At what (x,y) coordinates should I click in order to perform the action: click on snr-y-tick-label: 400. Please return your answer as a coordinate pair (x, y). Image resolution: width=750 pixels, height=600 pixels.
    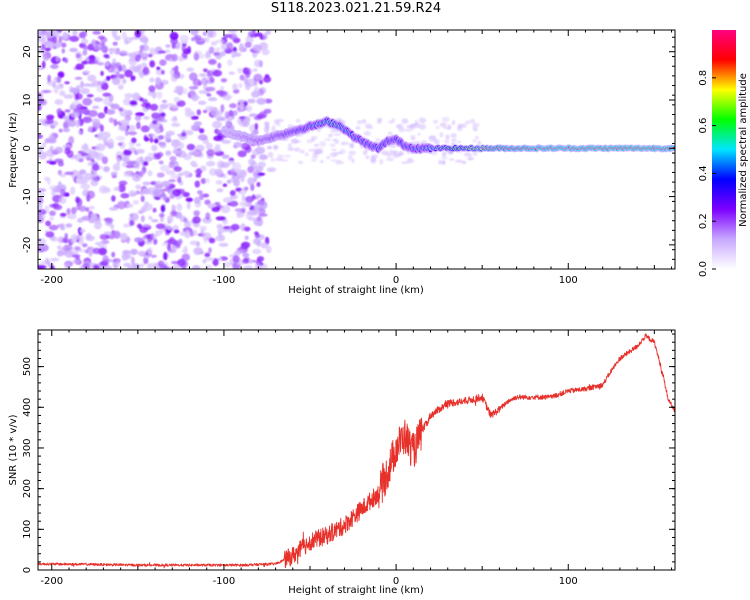
    Looking at the image, I should click on (27, 407).